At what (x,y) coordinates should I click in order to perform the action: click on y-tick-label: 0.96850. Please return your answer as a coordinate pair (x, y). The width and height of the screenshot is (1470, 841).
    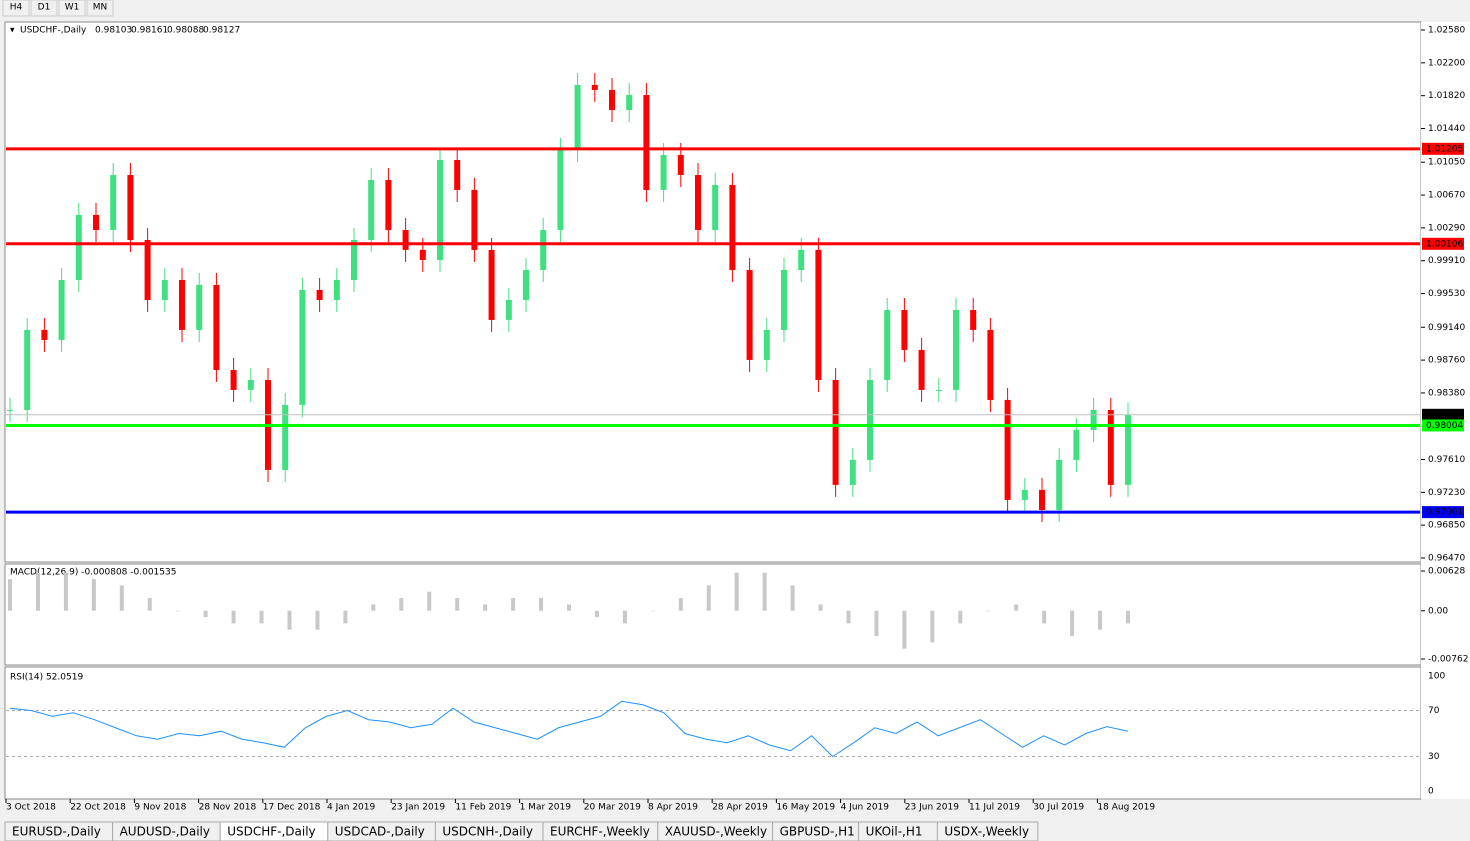
    Looking at the image, I should click on (1446, 526).